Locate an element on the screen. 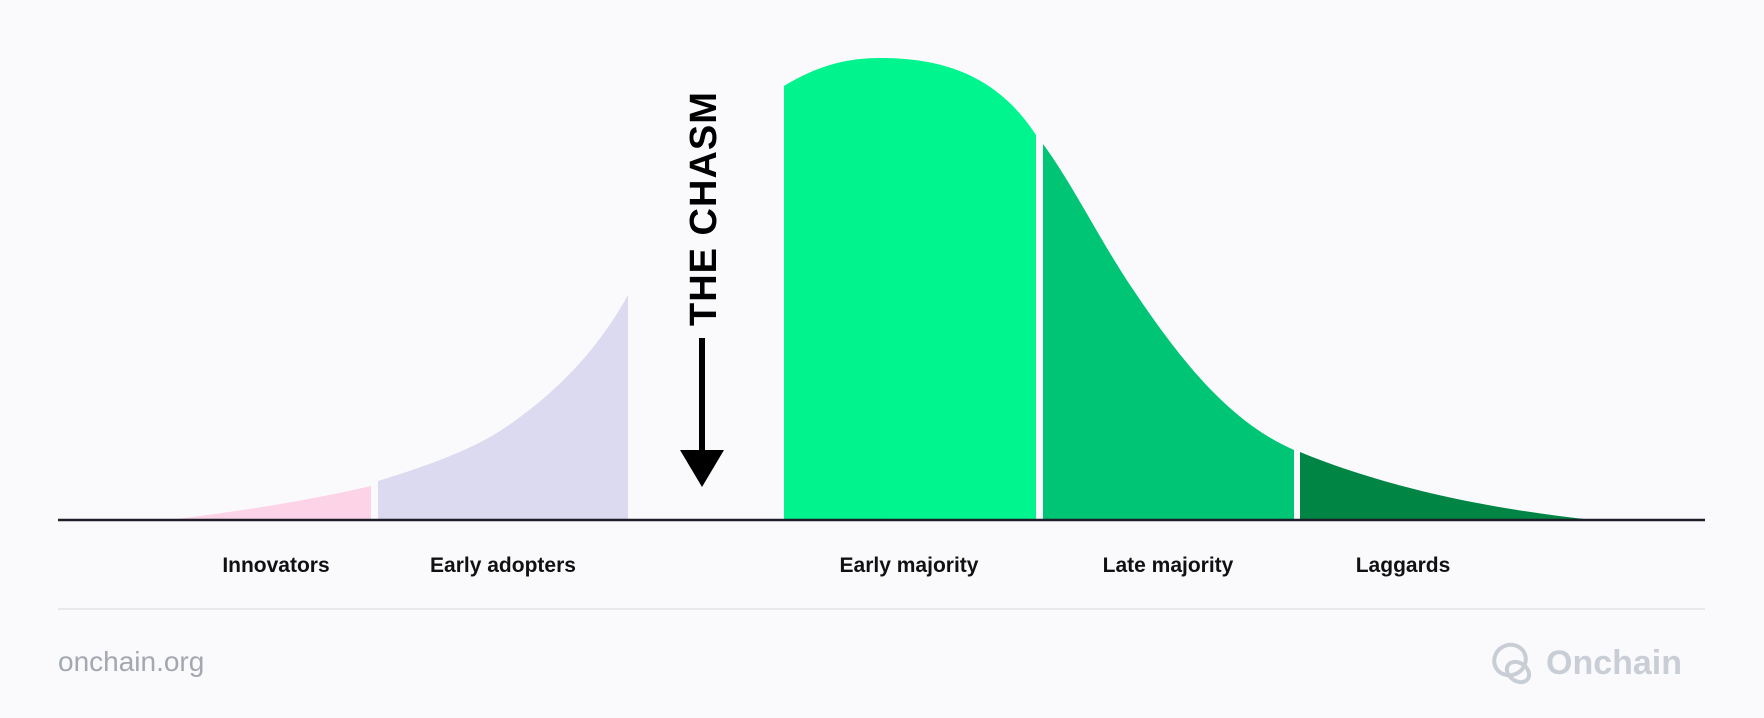 Image resolution: width=1764 pixels, height=718 pixels. segment-early-majority is located at coordinates (910, 289).